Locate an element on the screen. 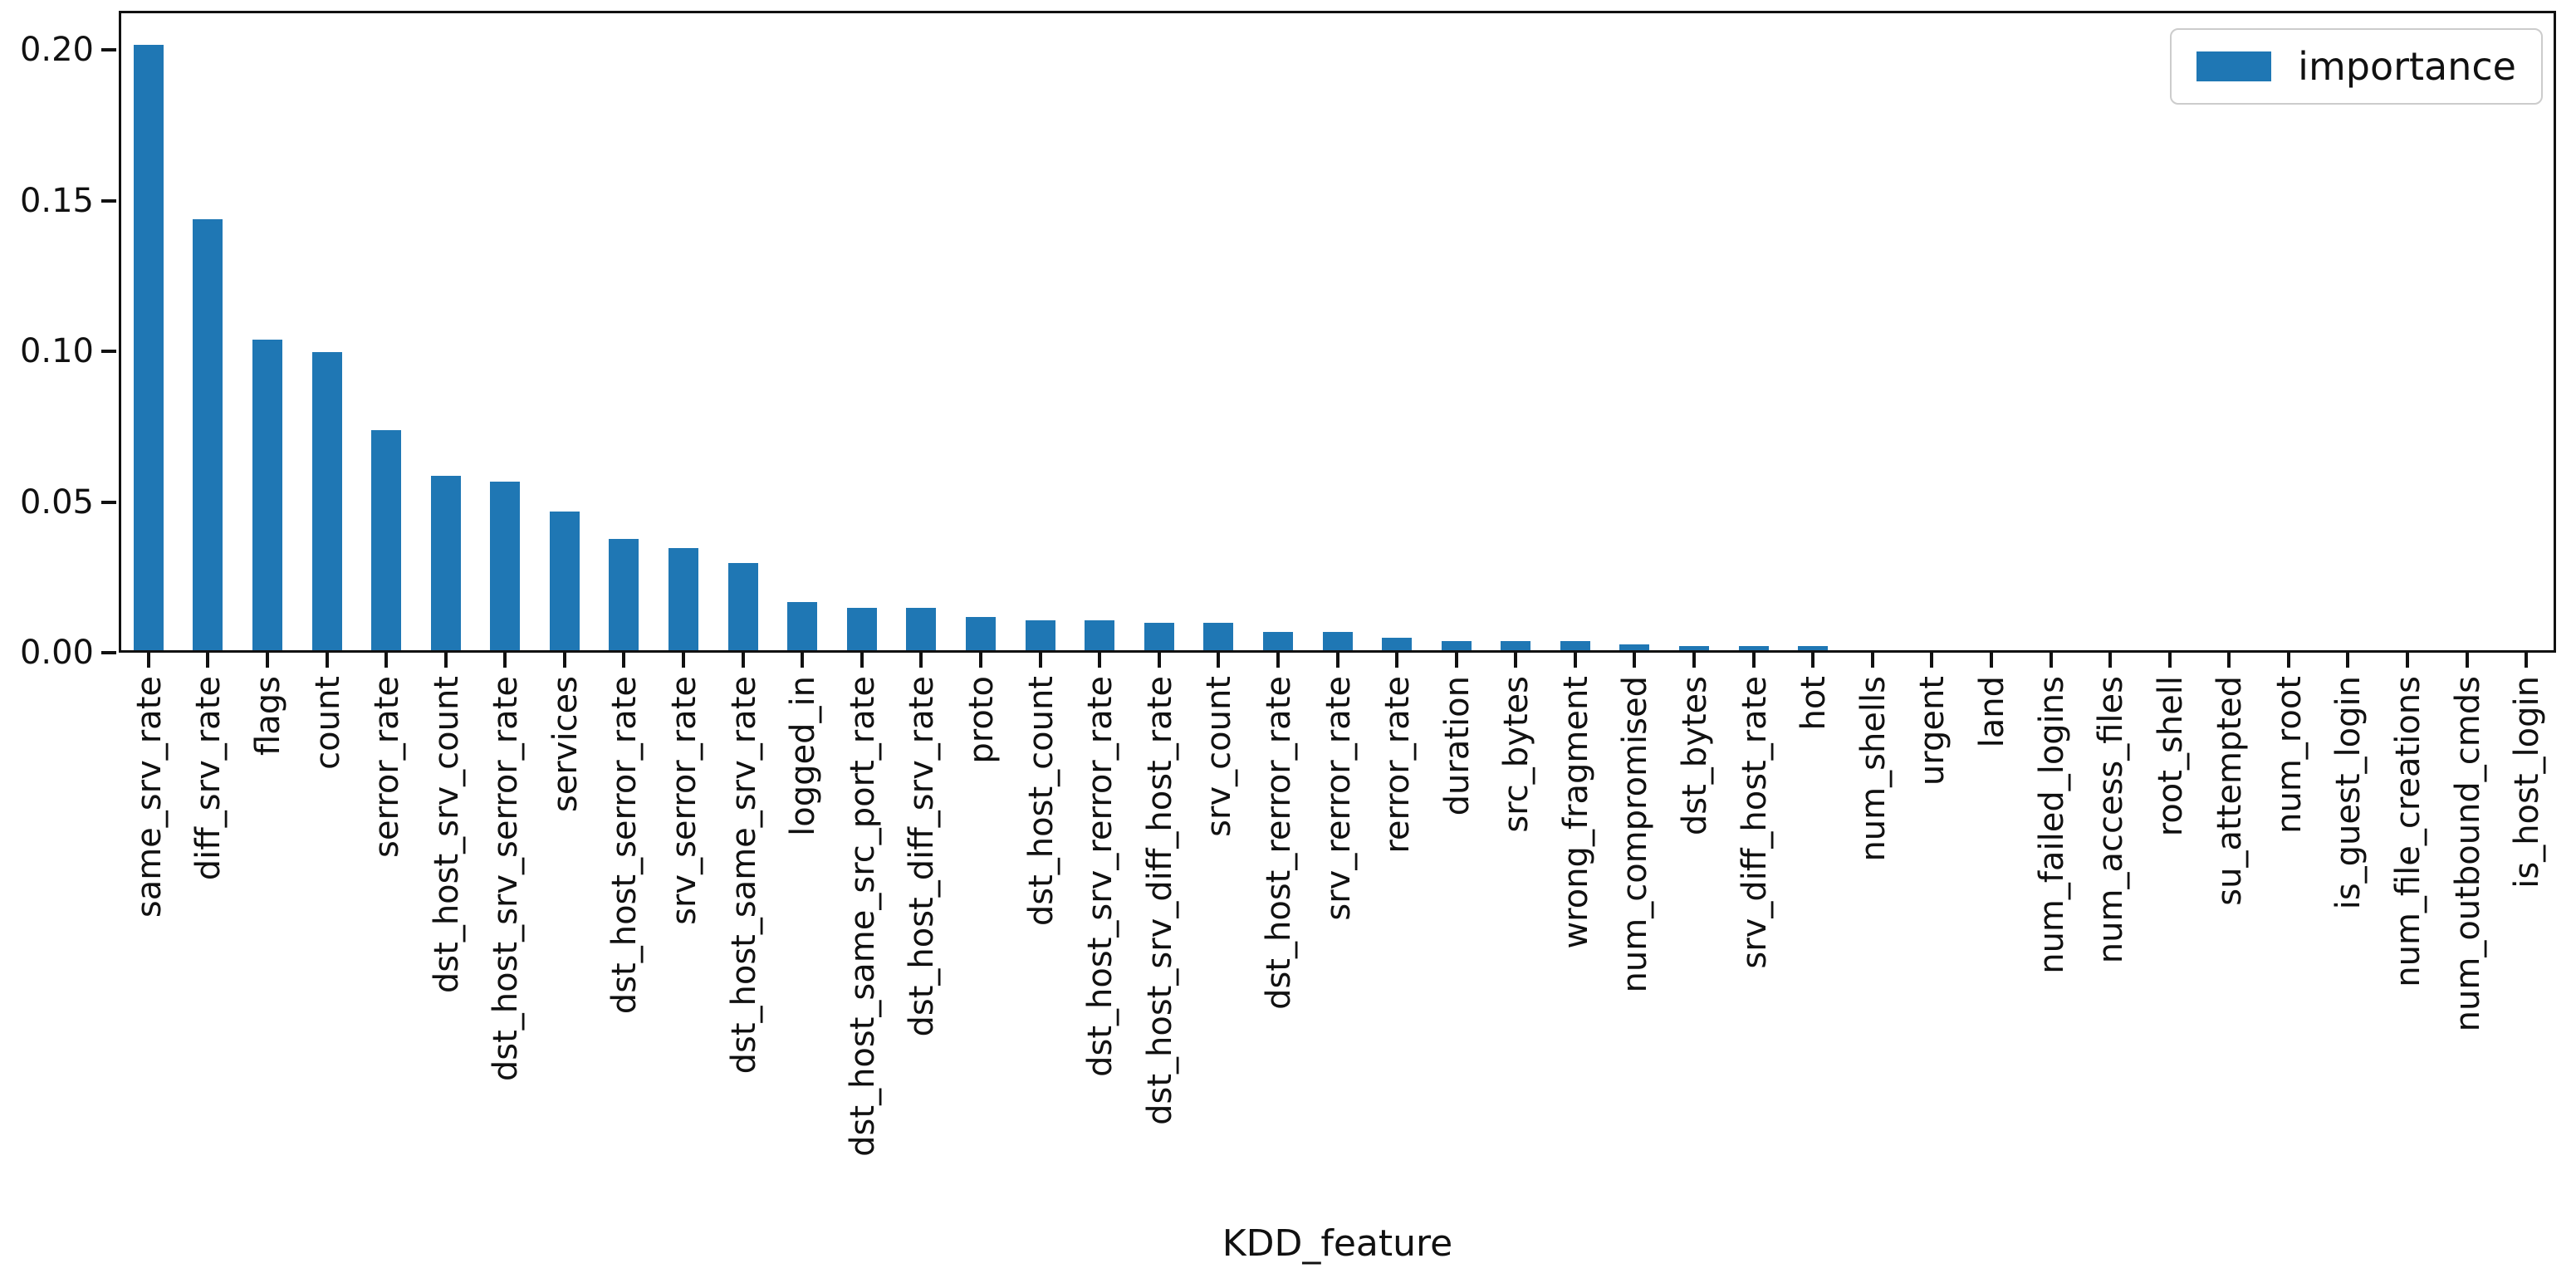 The image size is (2576, 1278). bar-logged_in is located at coordinates (803, 625).